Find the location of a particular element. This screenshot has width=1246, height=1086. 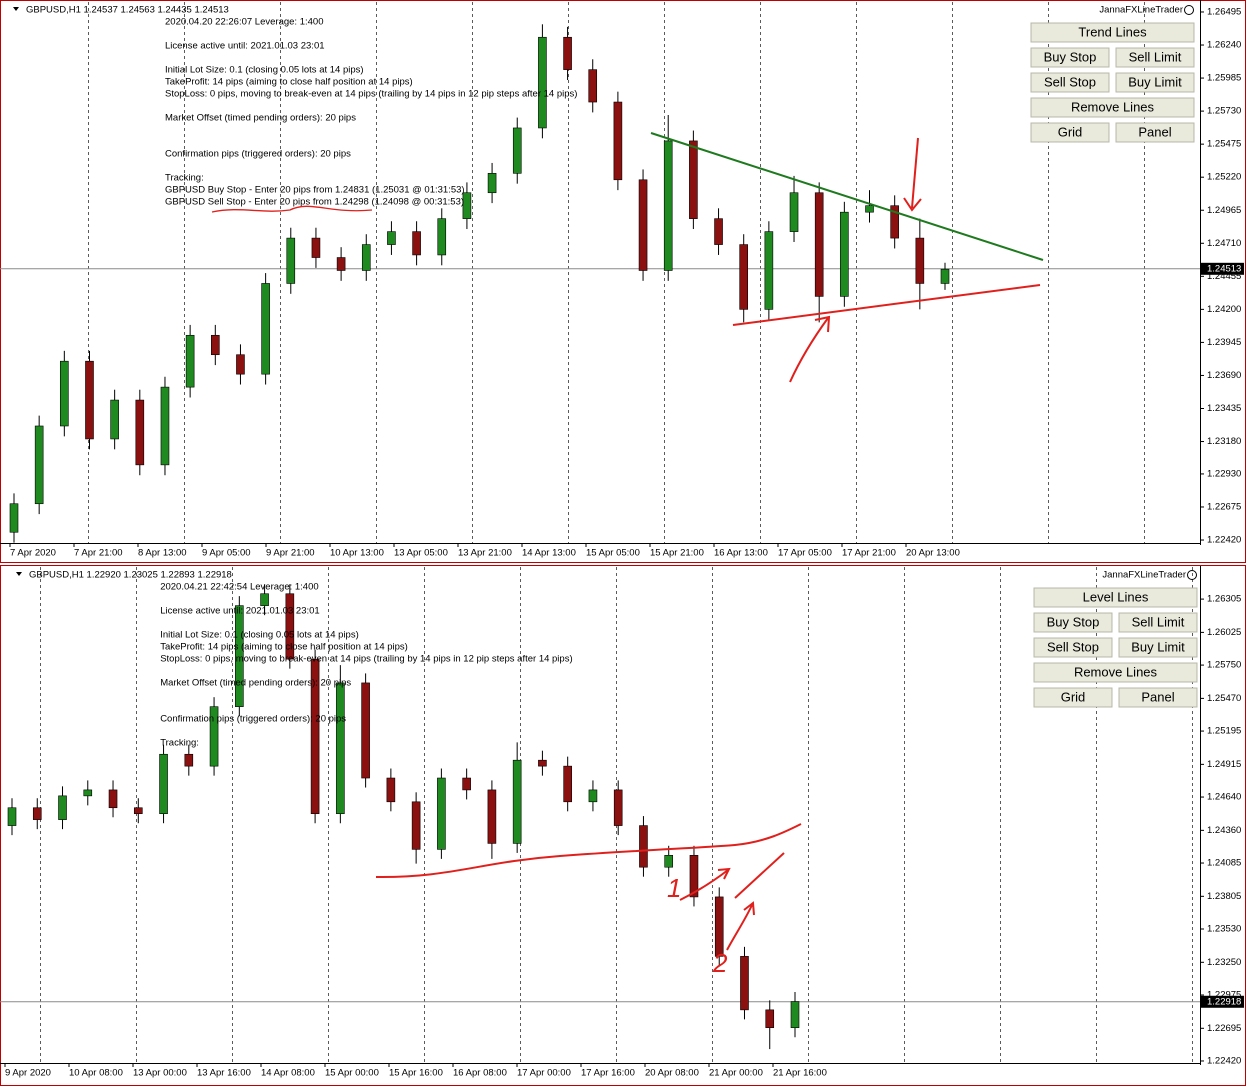

x-tick-label: 9 Apr 05:00 is located at coordinates (226, 553).